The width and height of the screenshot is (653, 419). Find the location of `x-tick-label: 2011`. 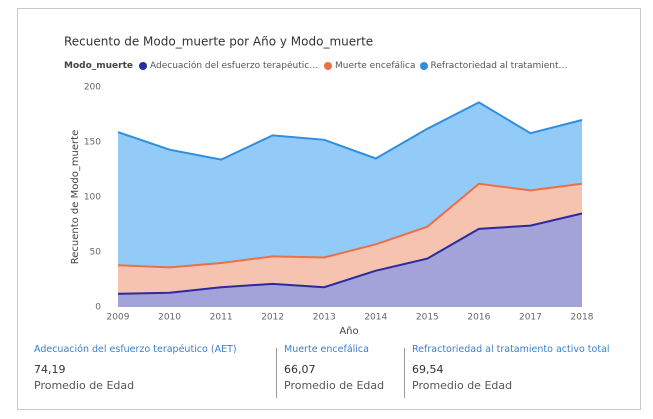

x-tick-label: 2011 is located at coordinates (221, 318).